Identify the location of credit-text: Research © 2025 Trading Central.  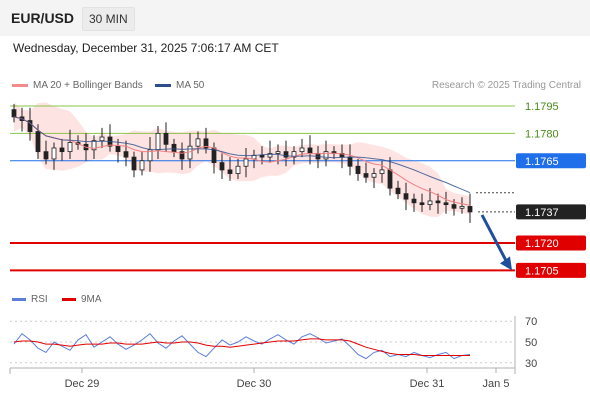
(506, 85).